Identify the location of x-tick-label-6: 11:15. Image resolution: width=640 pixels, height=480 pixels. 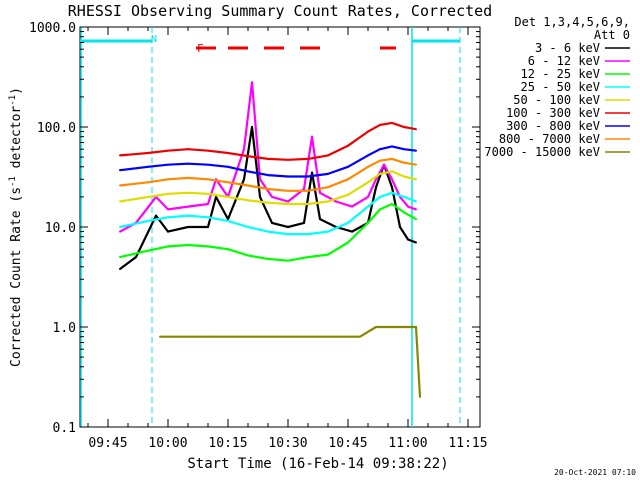
(467, 443).